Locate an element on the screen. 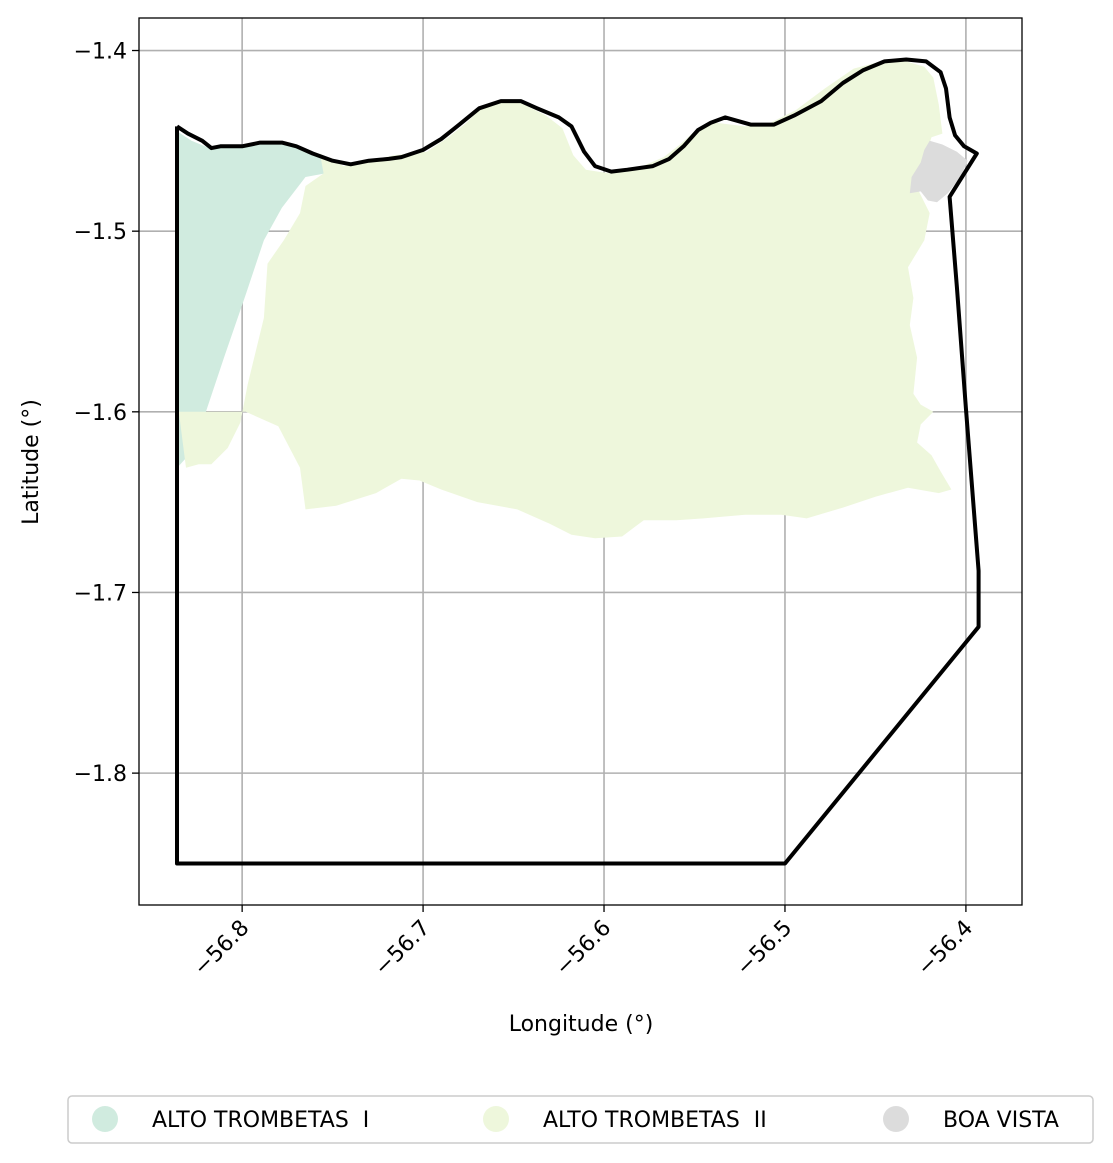  y-axis-ticks: −1.4 −1.5 −1.6 −1.7 −1.8 is located at coordinates (106, 413).